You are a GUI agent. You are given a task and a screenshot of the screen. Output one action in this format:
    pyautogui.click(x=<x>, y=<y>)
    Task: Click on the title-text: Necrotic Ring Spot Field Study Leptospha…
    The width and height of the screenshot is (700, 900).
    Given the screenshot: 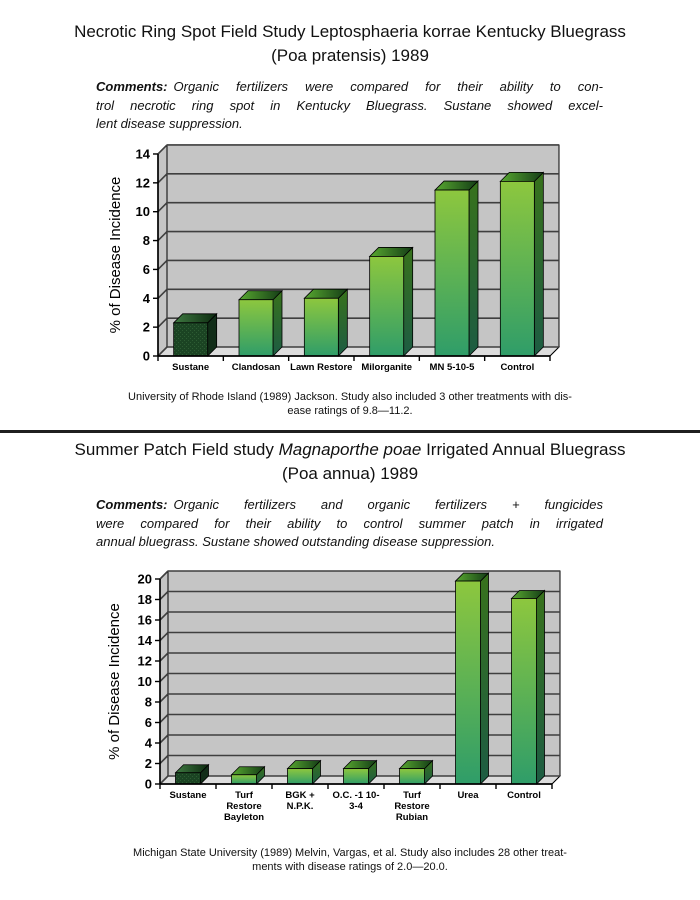 What is the action you would take?
    pyautogui.click(x=350, y=31)
    